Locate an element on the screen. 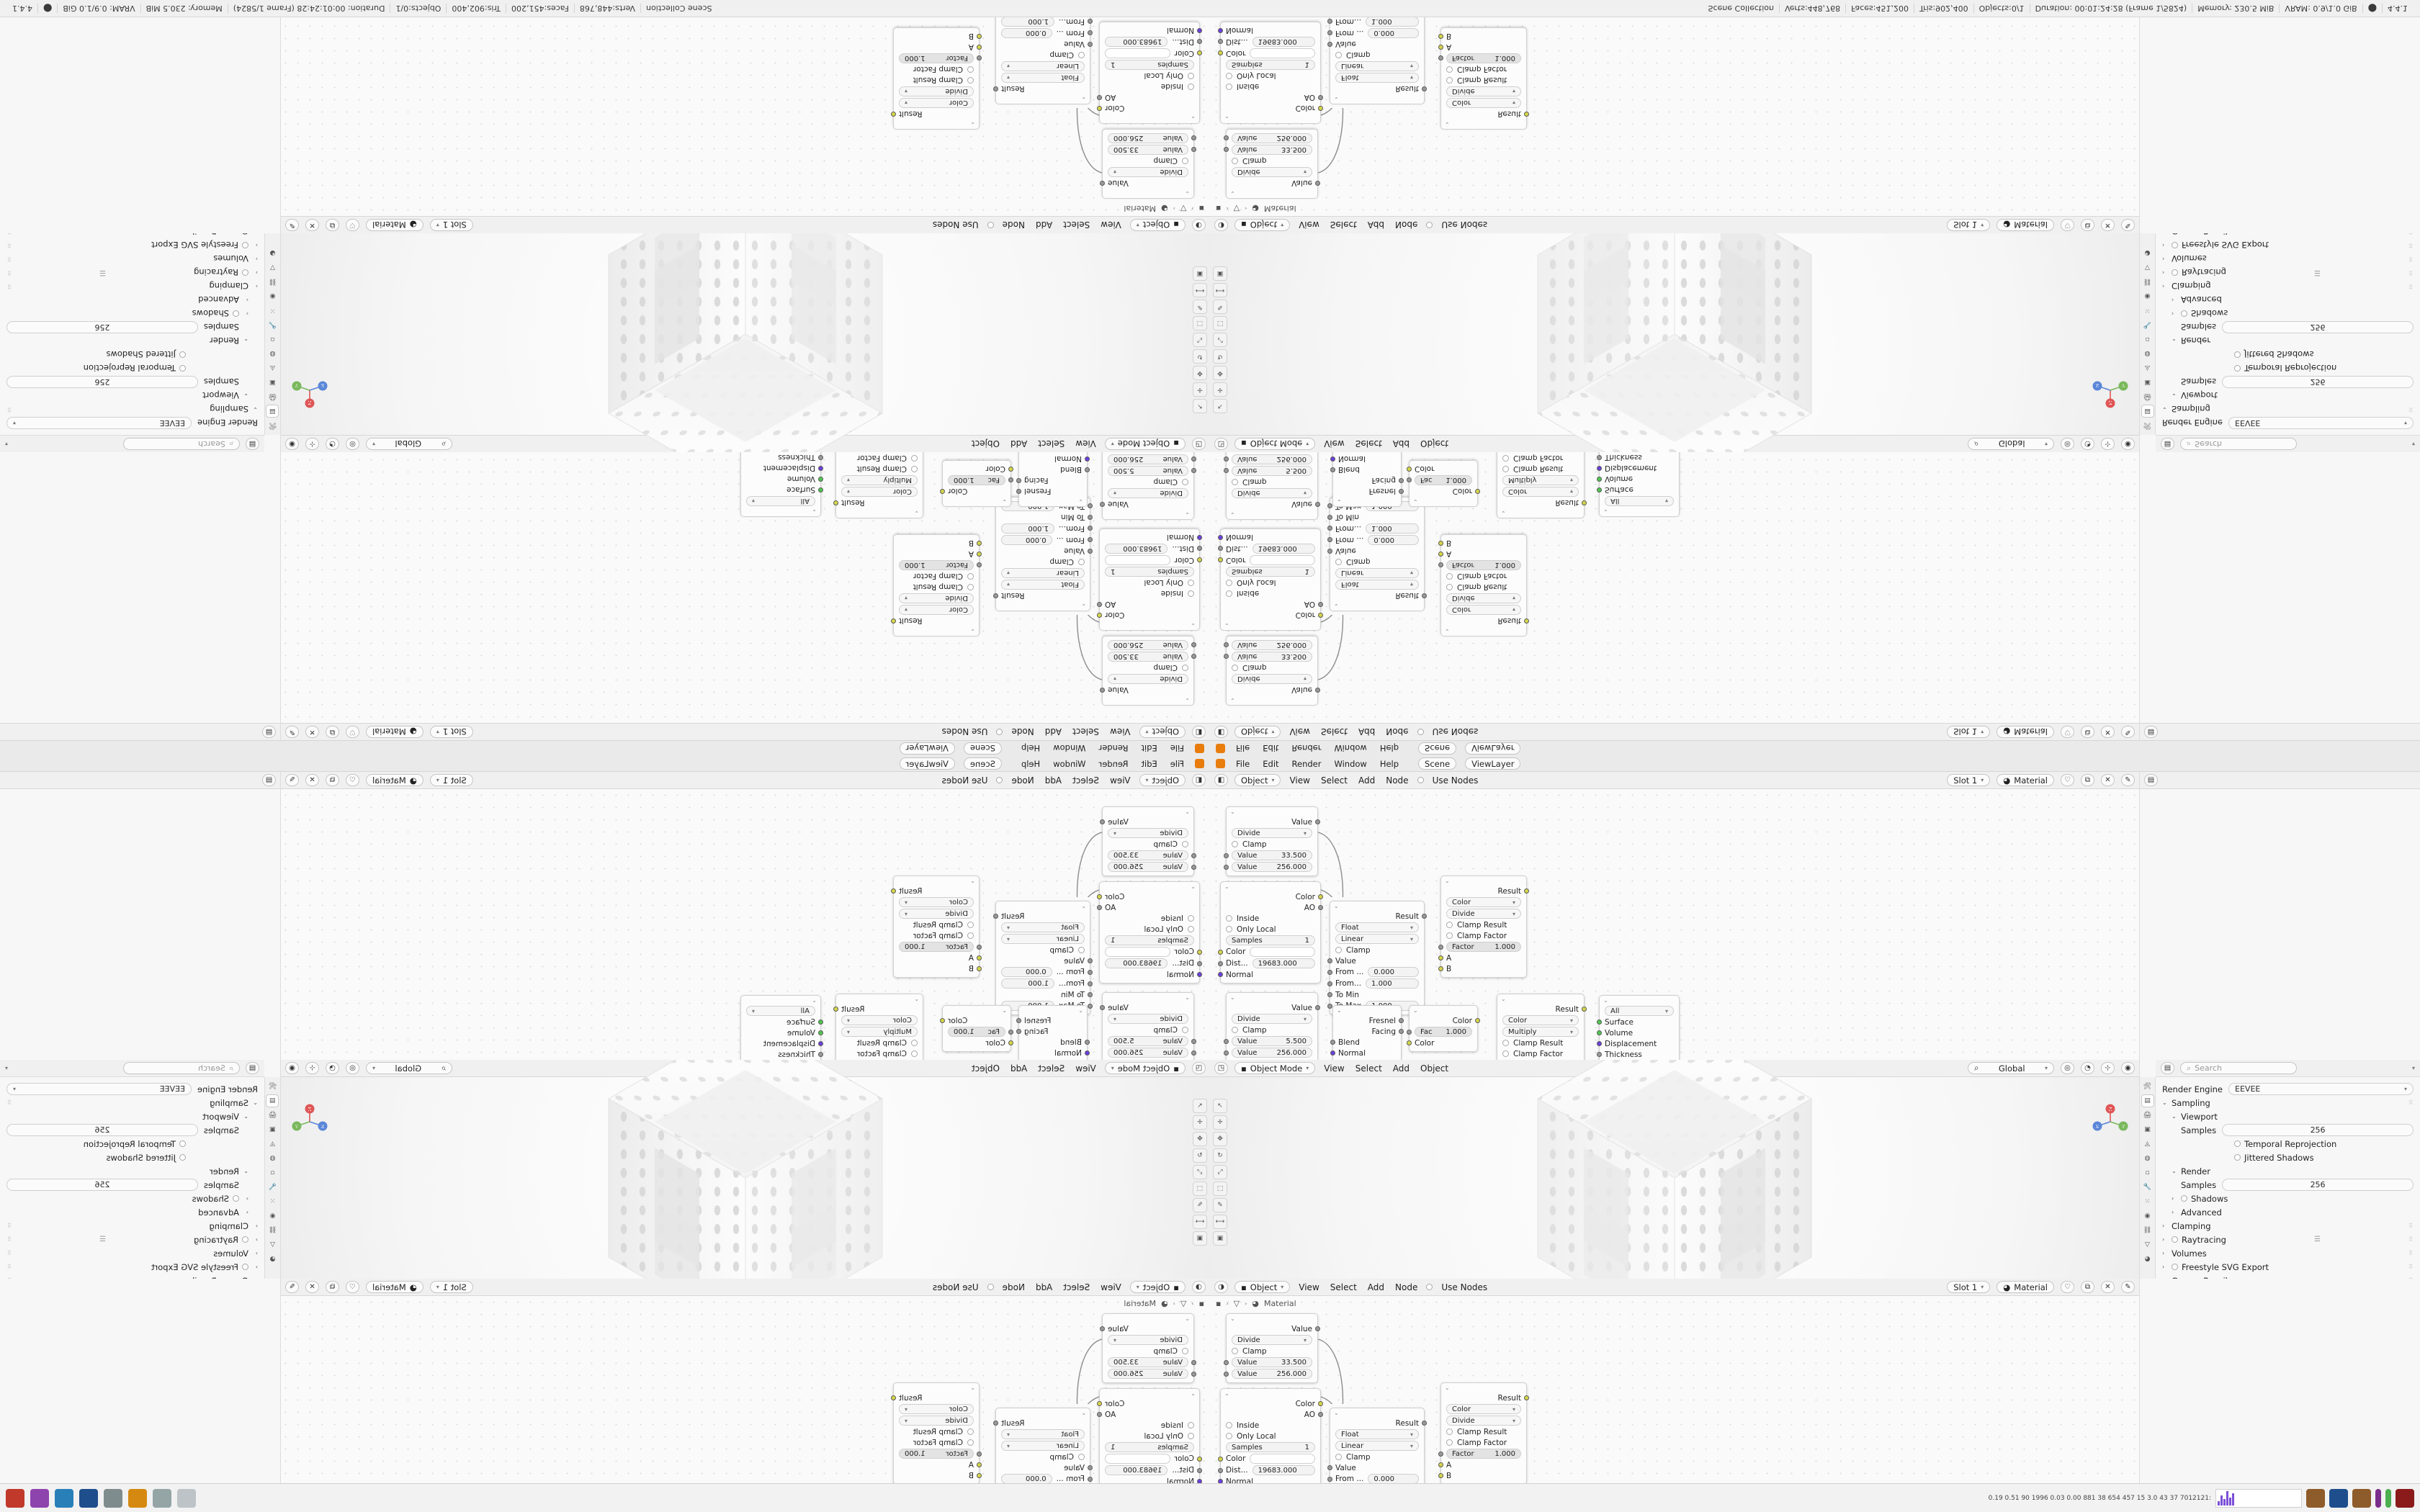 The height and width of the screenshot is (1512, 2420). node-value-field: Value 5.500 is located at coordinates (1272, 471).